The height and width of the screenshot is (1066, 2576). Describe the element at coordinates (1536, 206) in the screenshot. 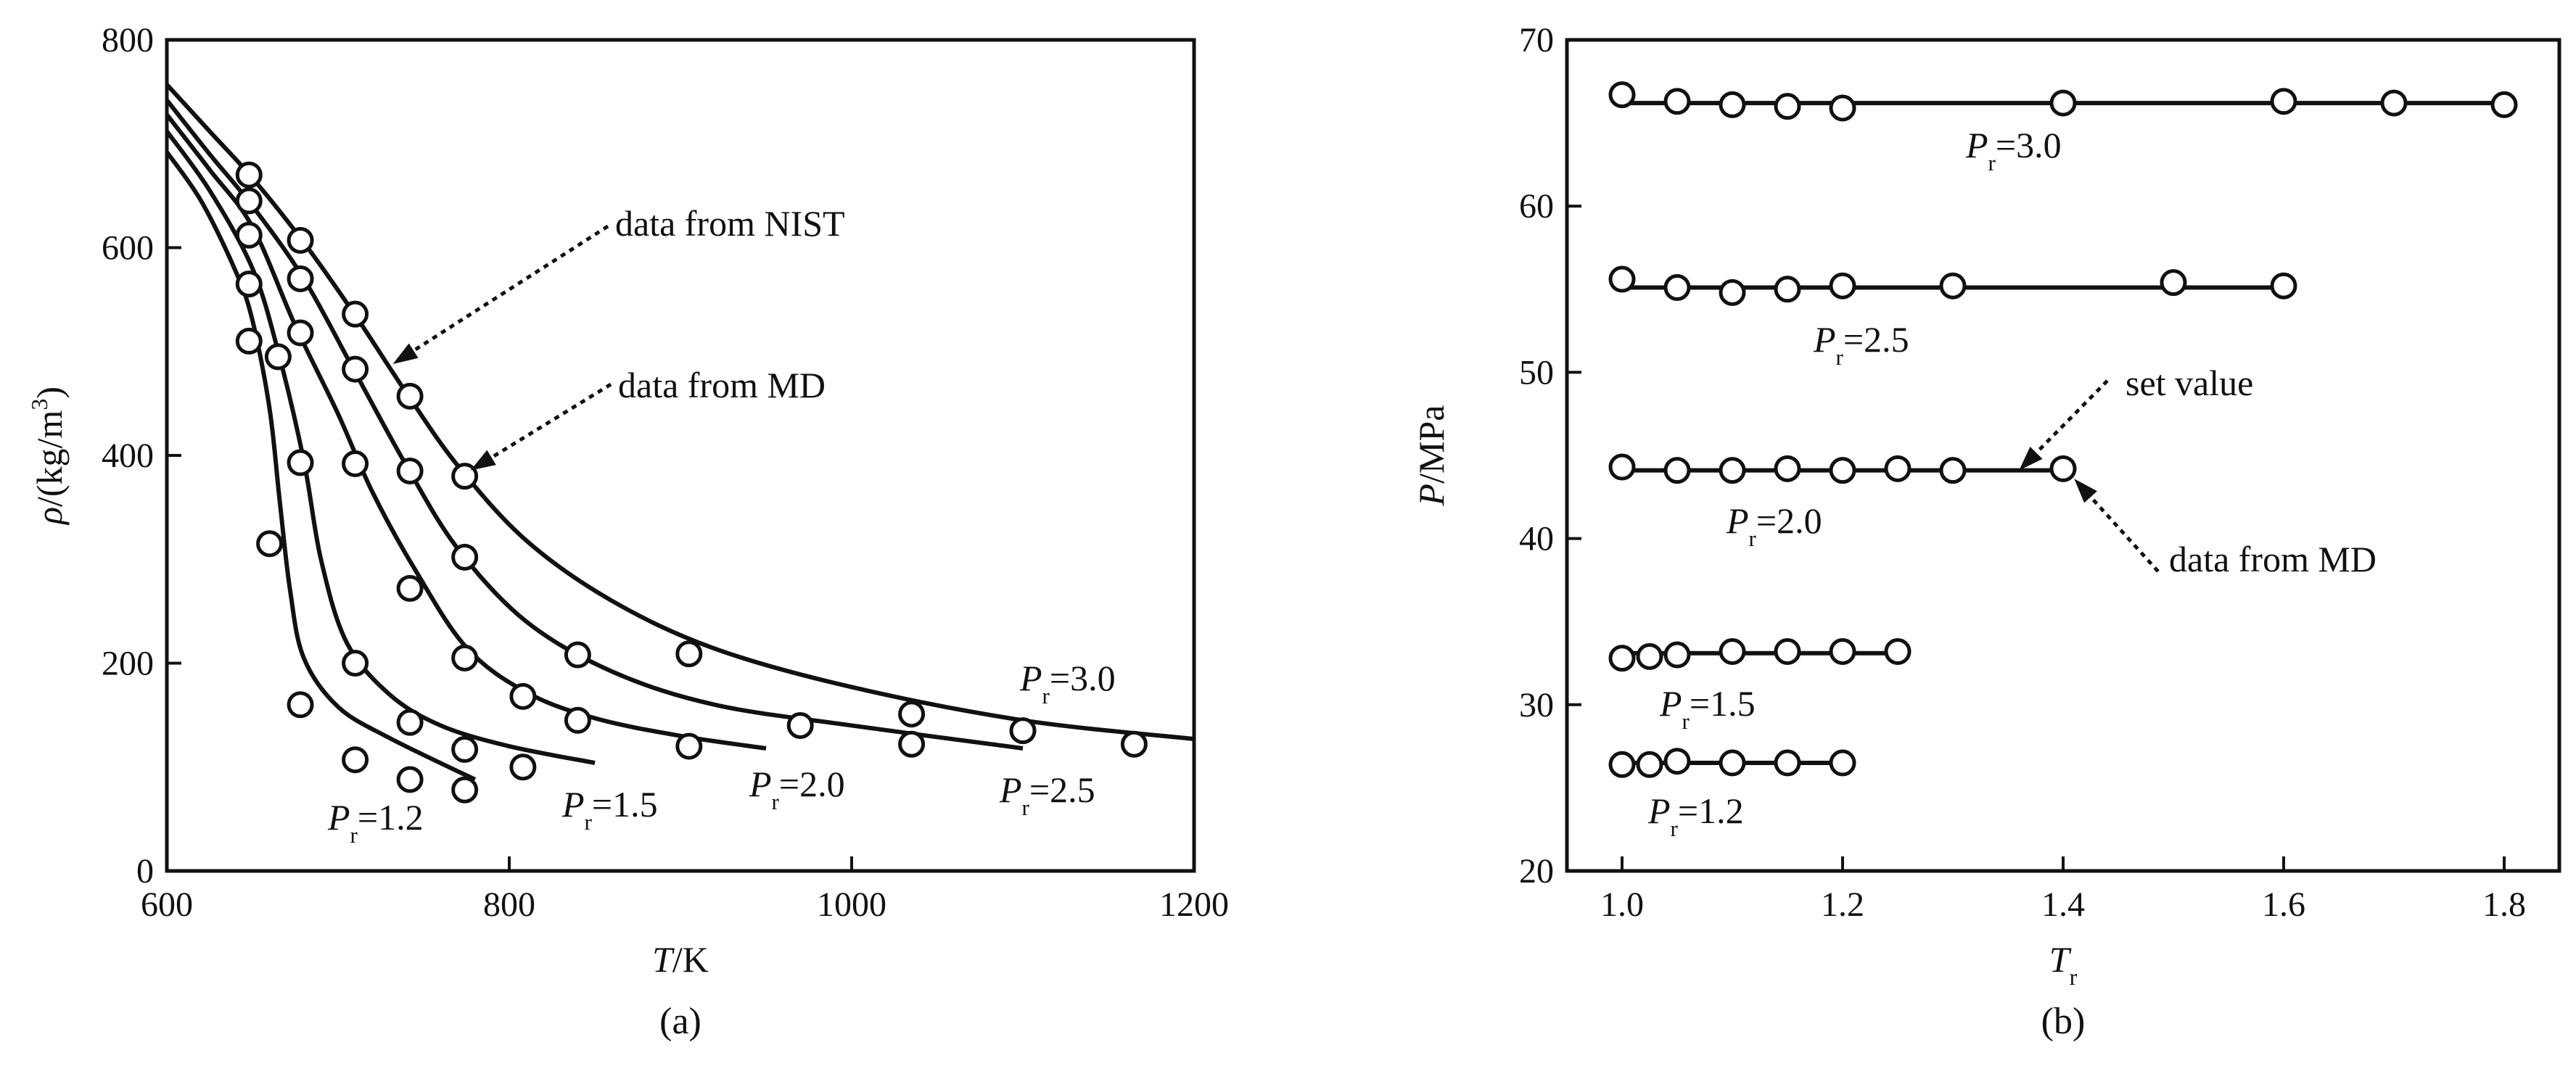

I see `panel-b-y-tick-label: 60` at that location.